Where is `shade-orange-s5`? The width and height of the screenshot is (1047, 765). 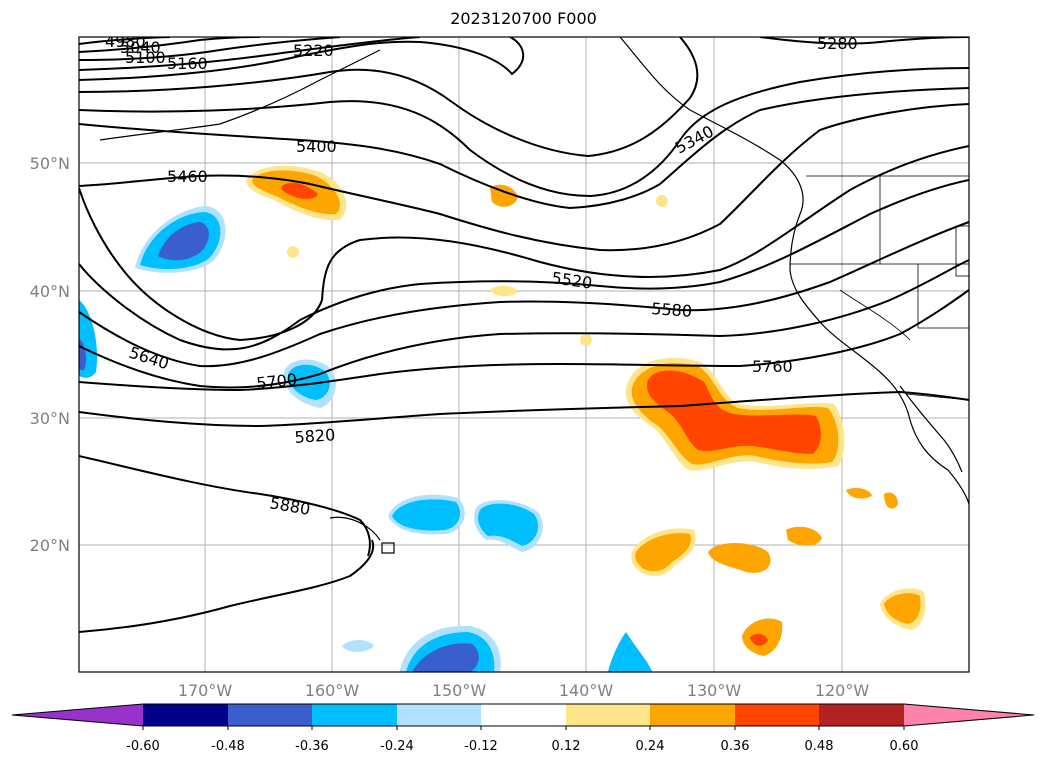 shade-orange-s5 is located at coordinates (891, 500).